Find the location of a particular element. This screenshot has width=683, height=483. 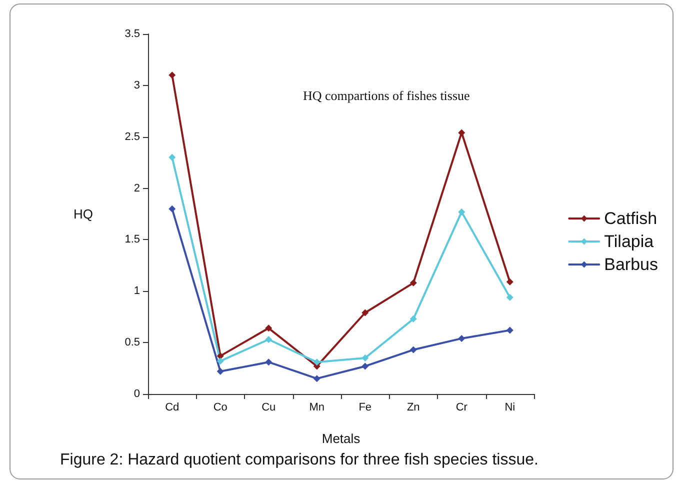

y-axis-title: HQ is located at coordinates (83, 214).